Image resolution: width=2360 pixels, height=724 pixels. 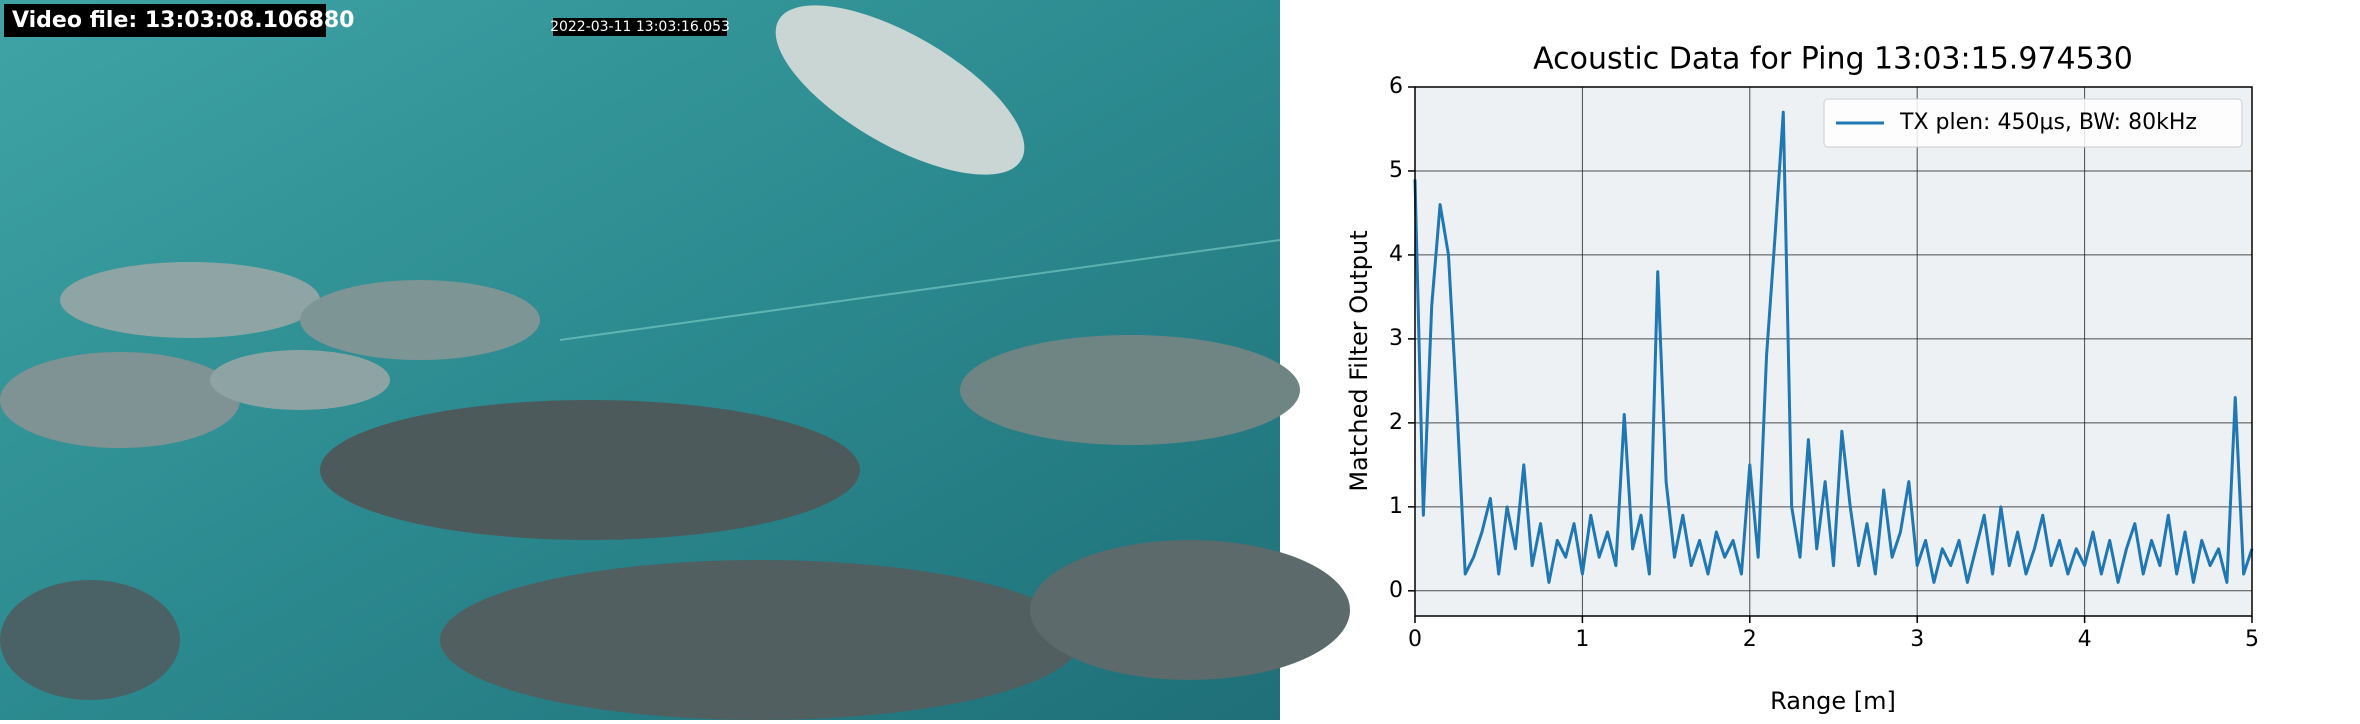 I want to click on y-tick-label: 0, so click(x=1396, y=590).